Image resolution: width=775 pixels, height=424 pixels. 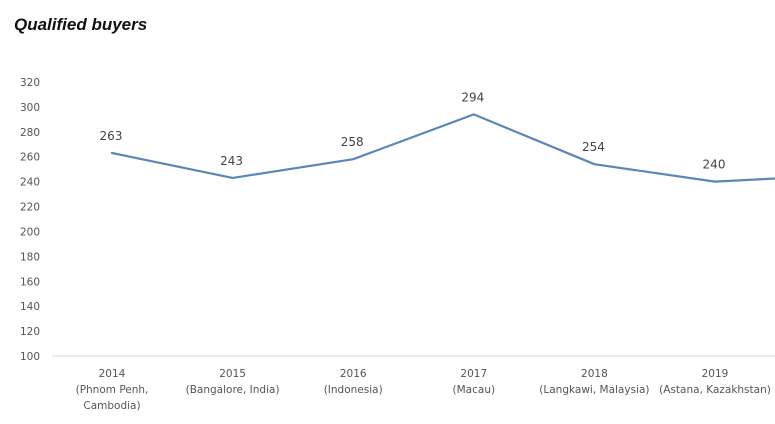 What do you see at coordinates (474, 382) in the screenshot?
I see `x-tick-label: 2017 (Macau)` at bounding box center [474, 382].